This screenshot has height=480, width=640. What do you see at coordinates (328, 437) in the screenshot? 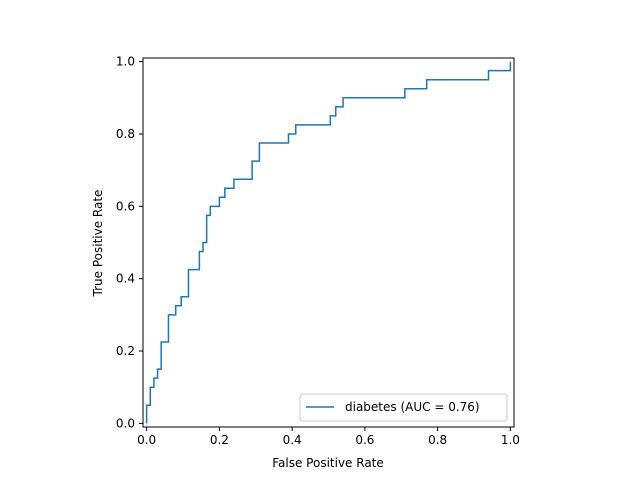
I see `x-axis-ticks: 0.0 0.2 0.4 0.6 0.8 1.0` at bounding box center [328, 437].